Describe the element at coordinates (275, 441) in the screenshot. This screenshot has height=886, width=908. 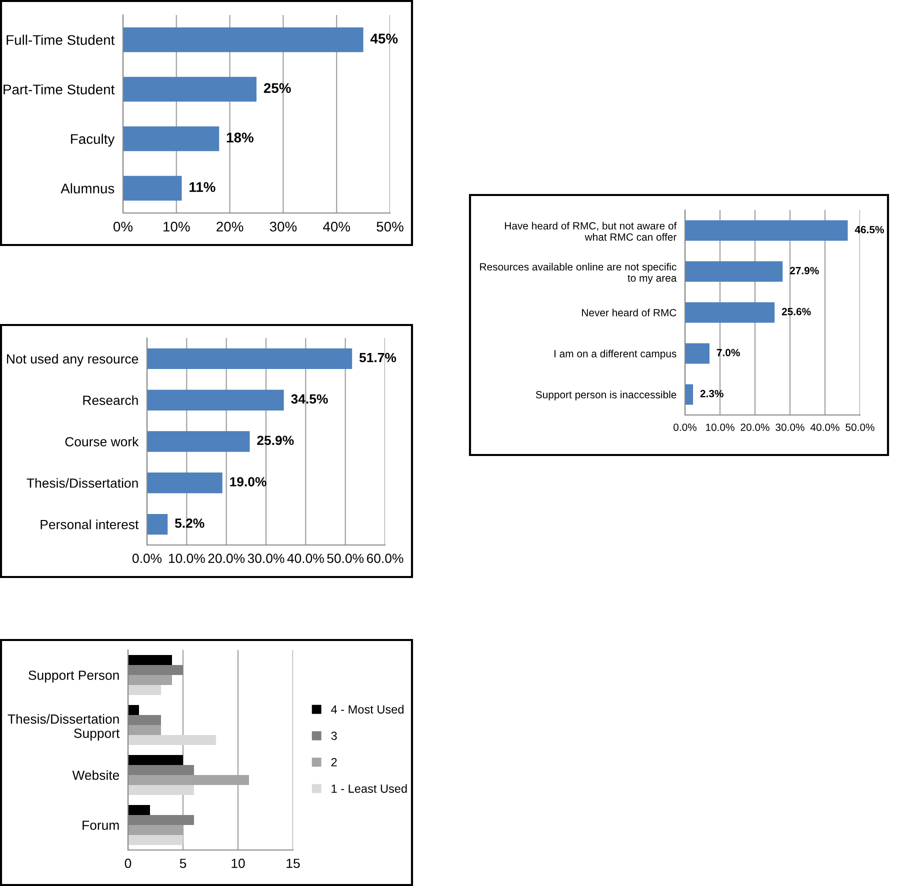
I see `data-label: 25.9%` at that location.